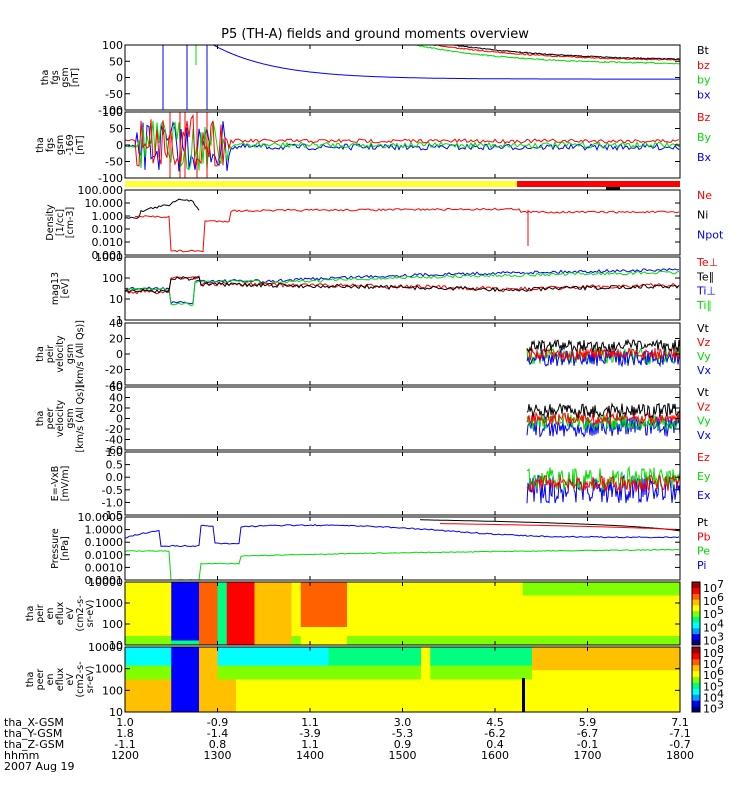  I want to click on y-tick-label: 0, so click(119, 419).